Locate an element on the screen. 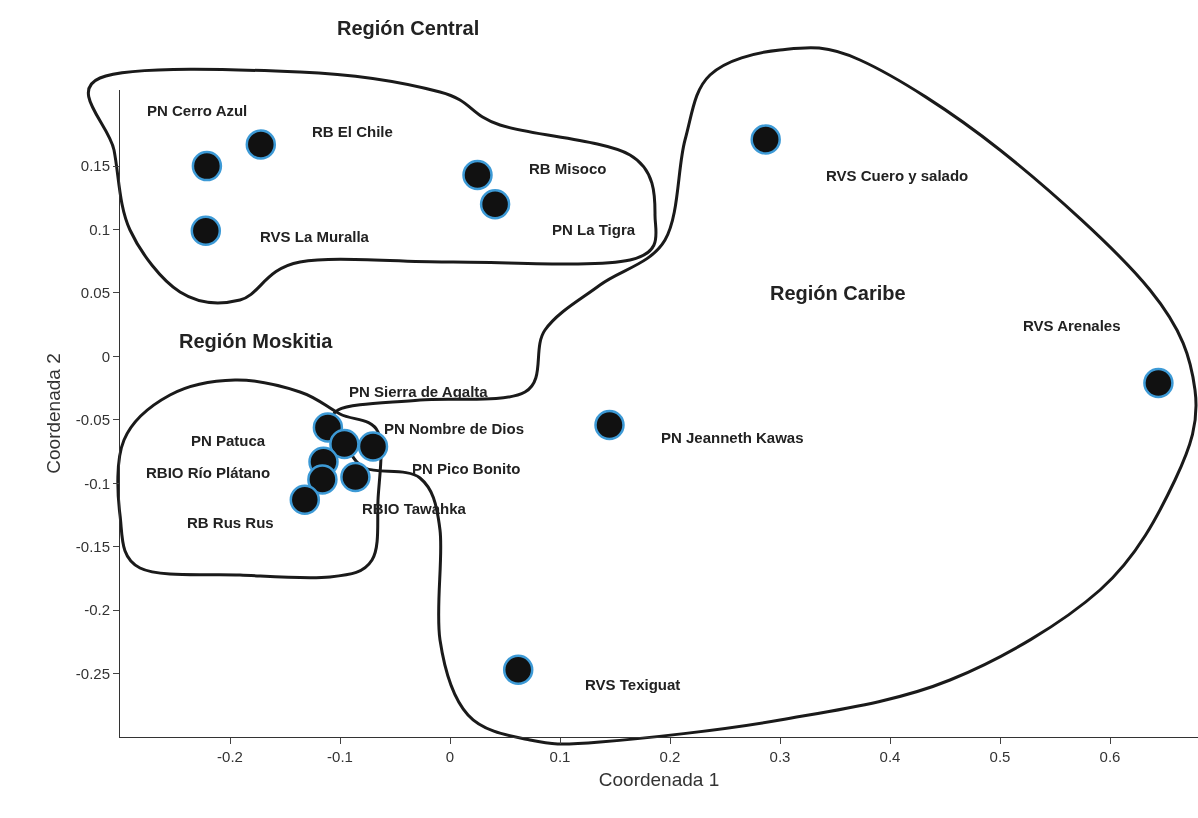  x-tick-label: 0.4 is located at coordinates (890, 756).